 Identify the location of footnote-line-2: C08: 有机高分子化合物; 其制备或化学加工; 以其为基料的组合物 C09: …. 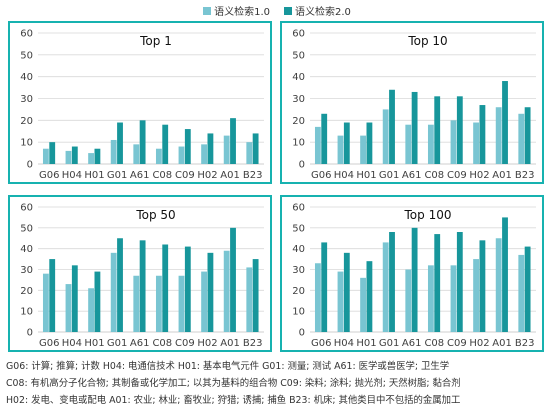
(278, 383).